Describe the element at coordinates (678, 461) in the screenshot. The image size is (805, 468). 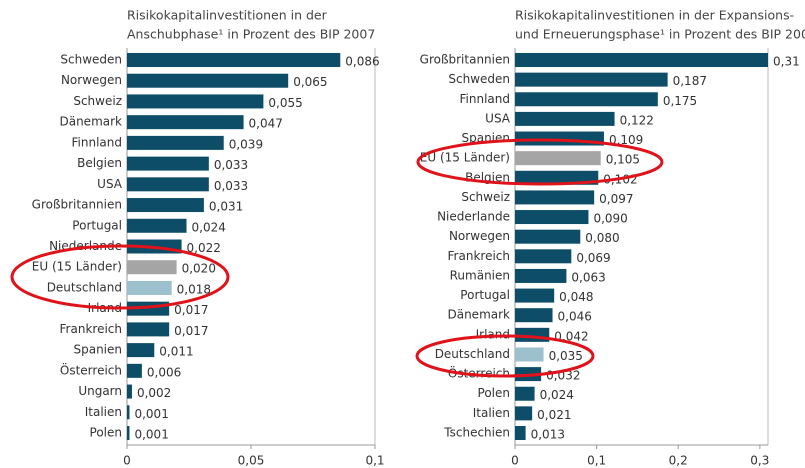
I see `x-tick-label: 0,2` at that location.